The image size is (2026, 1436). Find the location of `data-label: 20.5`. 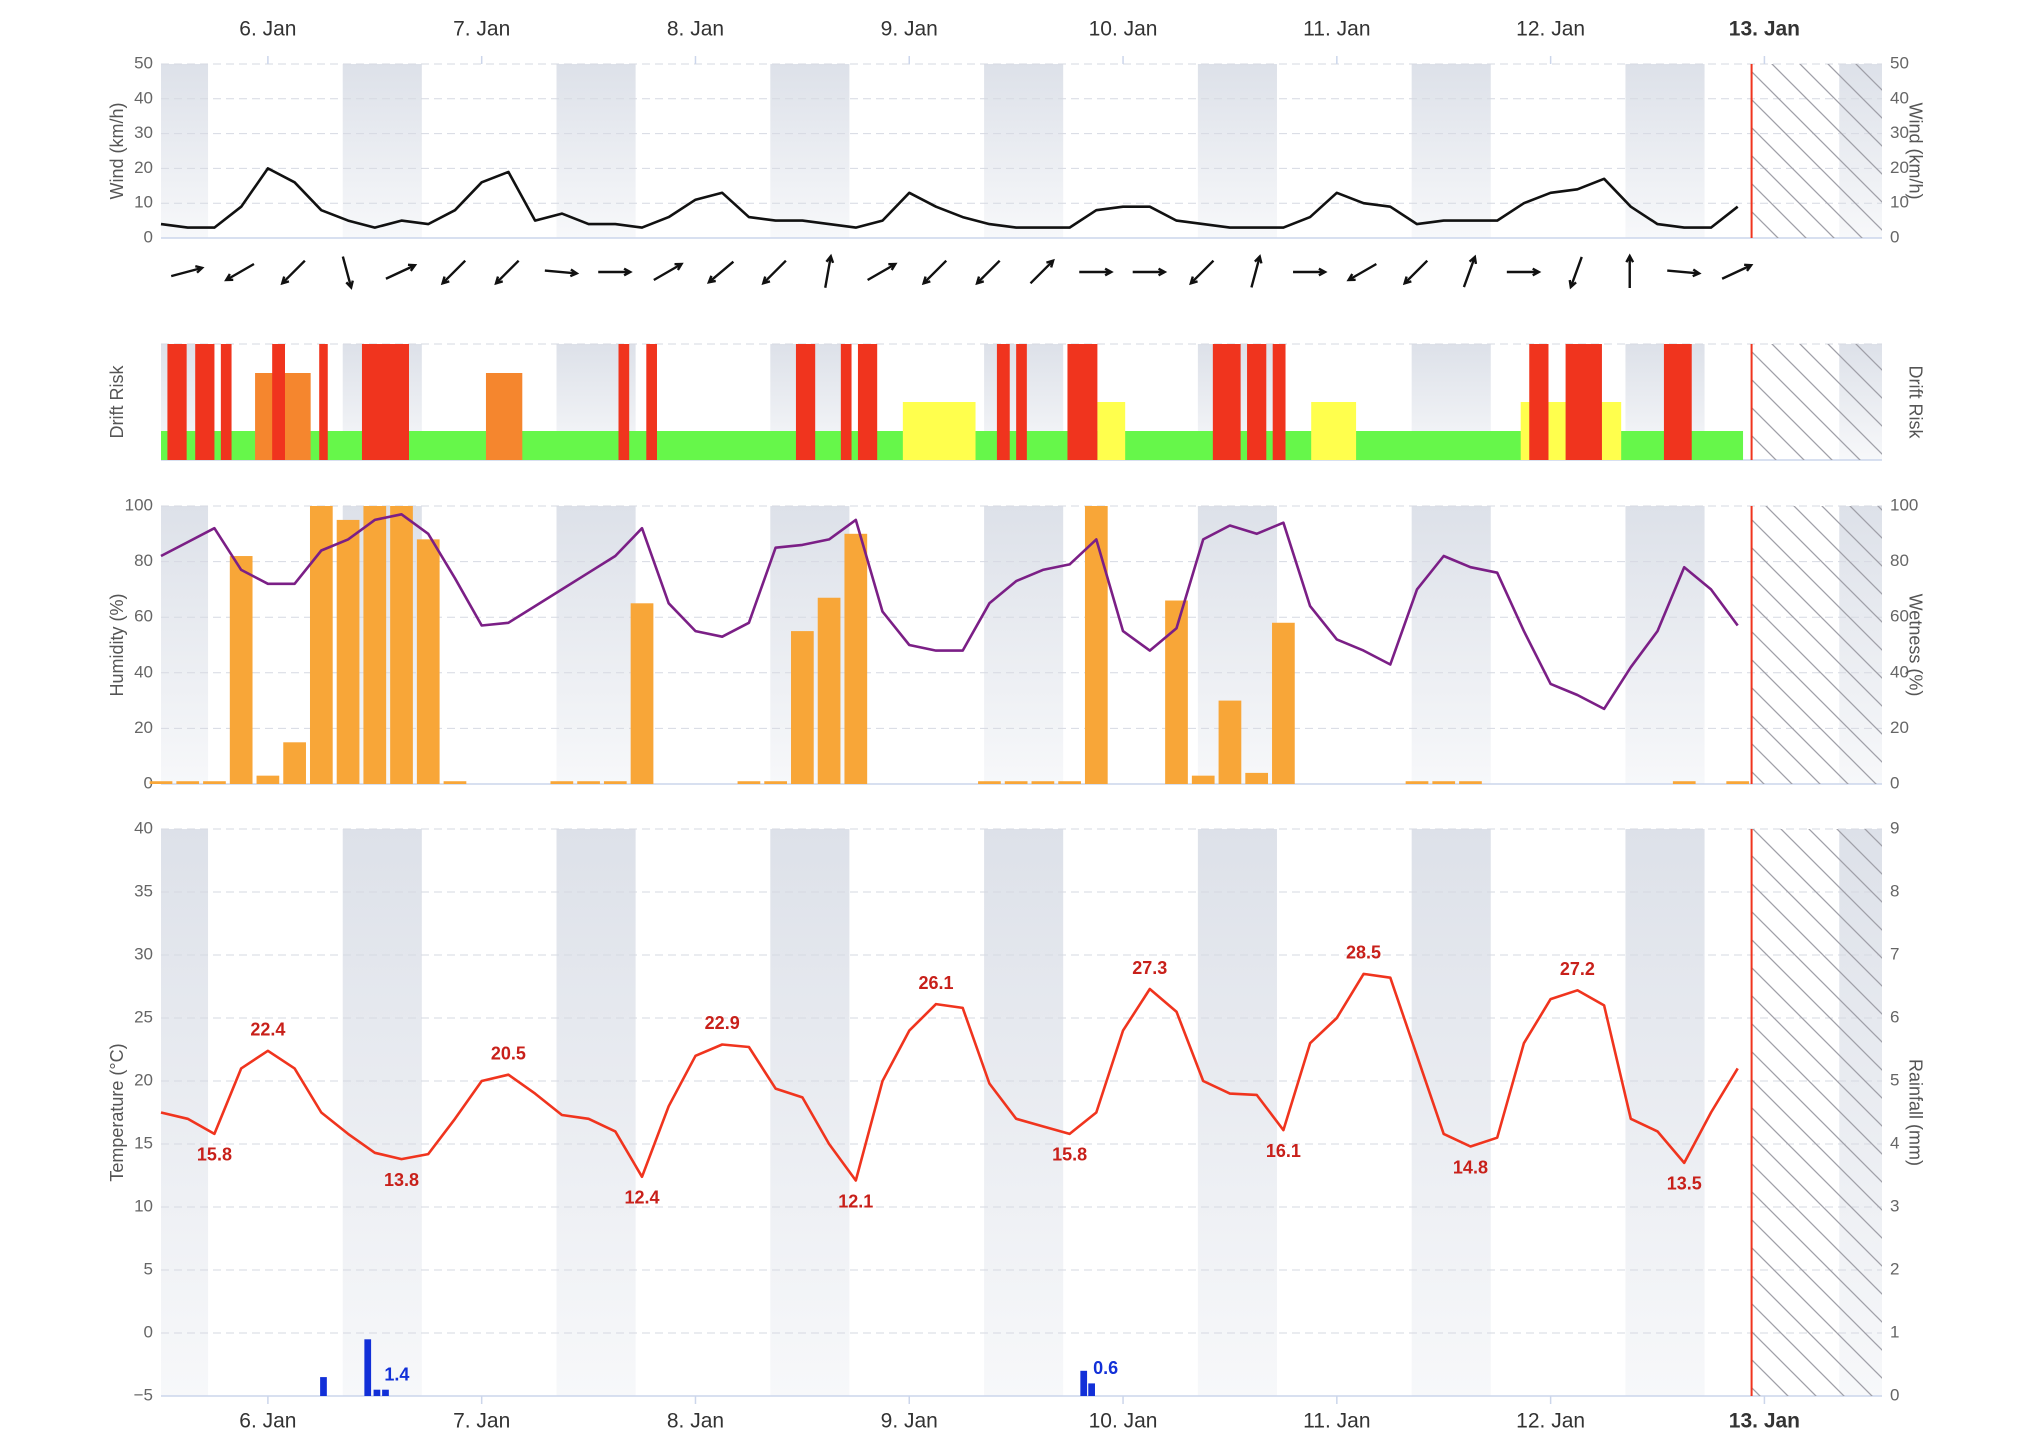

data-label: 20.5 is located at coordinates (508, 1053).